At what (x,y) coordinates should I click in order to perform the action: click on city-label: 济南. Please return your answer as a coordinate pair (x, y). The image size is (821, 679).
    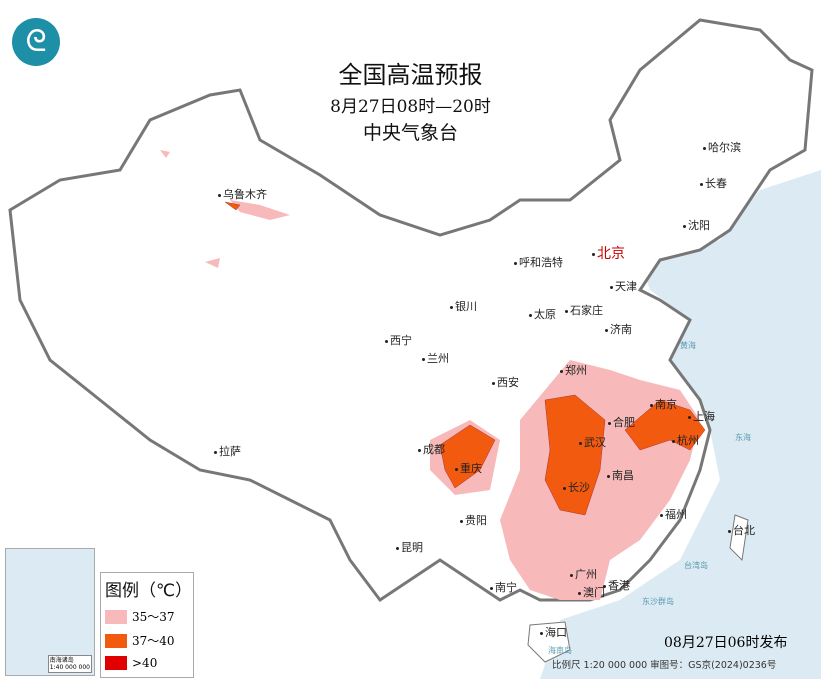
    Looking at the image, I should click on (618, 329).